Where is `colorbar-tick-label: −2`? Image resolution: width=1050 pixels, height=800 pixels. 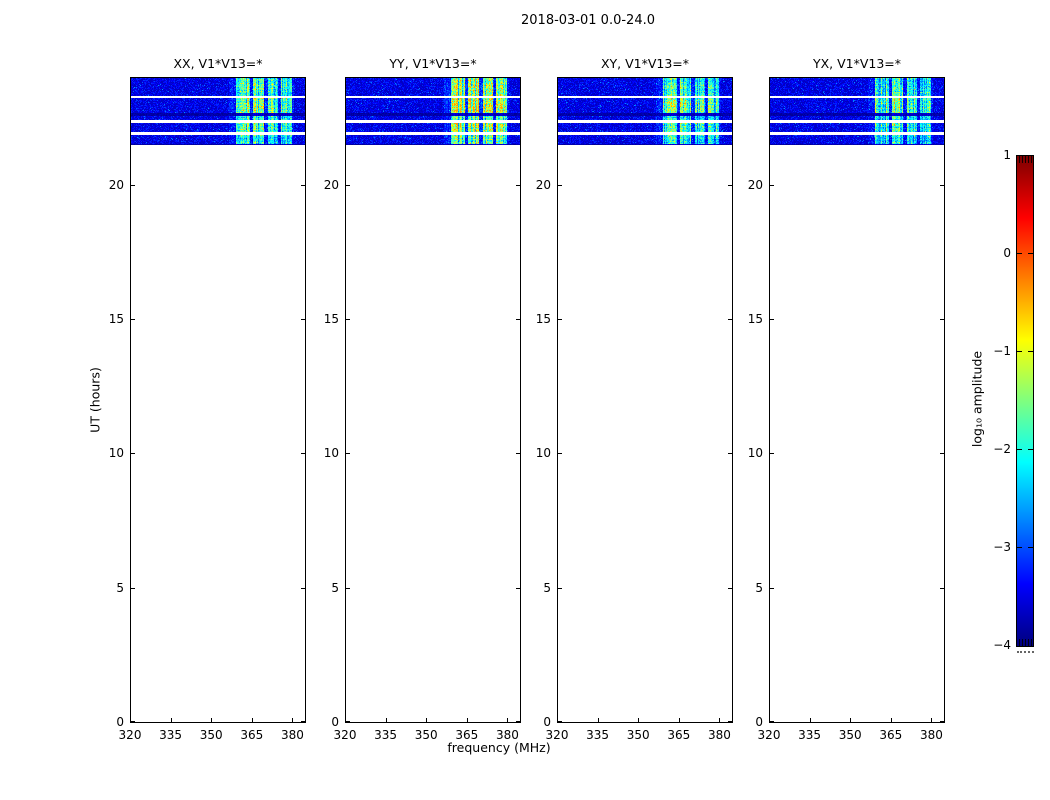 colorbar-tick-label: −2 is located at coordinates (1002, 449).